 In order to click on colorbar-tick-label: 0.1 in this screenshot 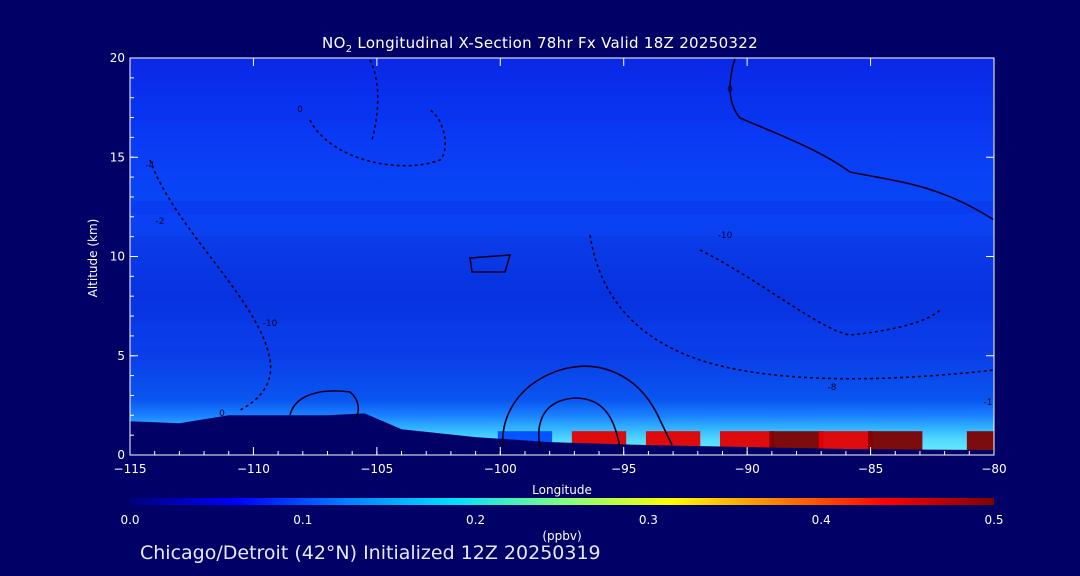, I will do `click(302, 520)`.